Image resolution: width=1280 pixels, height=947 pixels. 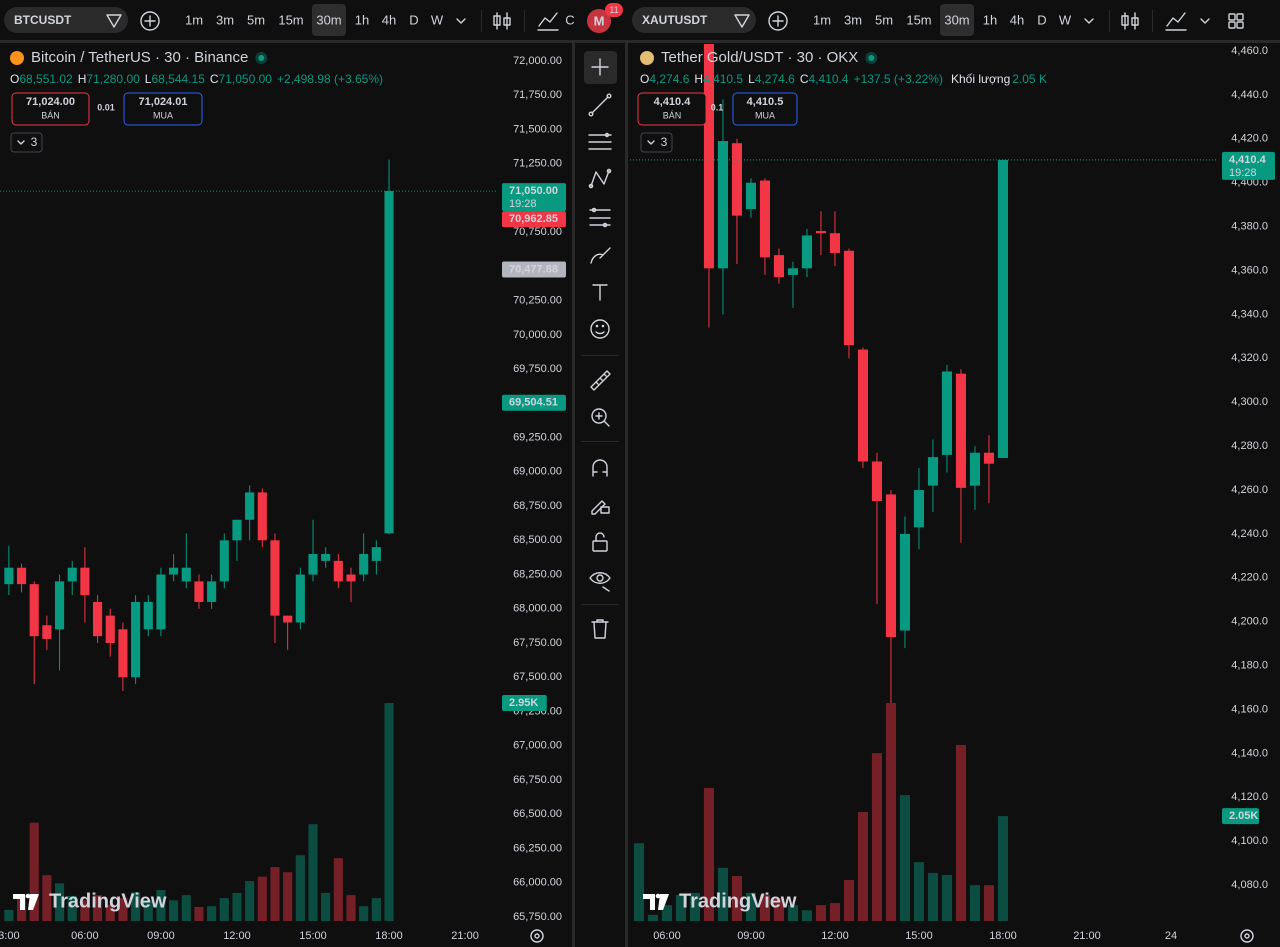 I want to click on ruler-tool, so click(x=600, y=380).